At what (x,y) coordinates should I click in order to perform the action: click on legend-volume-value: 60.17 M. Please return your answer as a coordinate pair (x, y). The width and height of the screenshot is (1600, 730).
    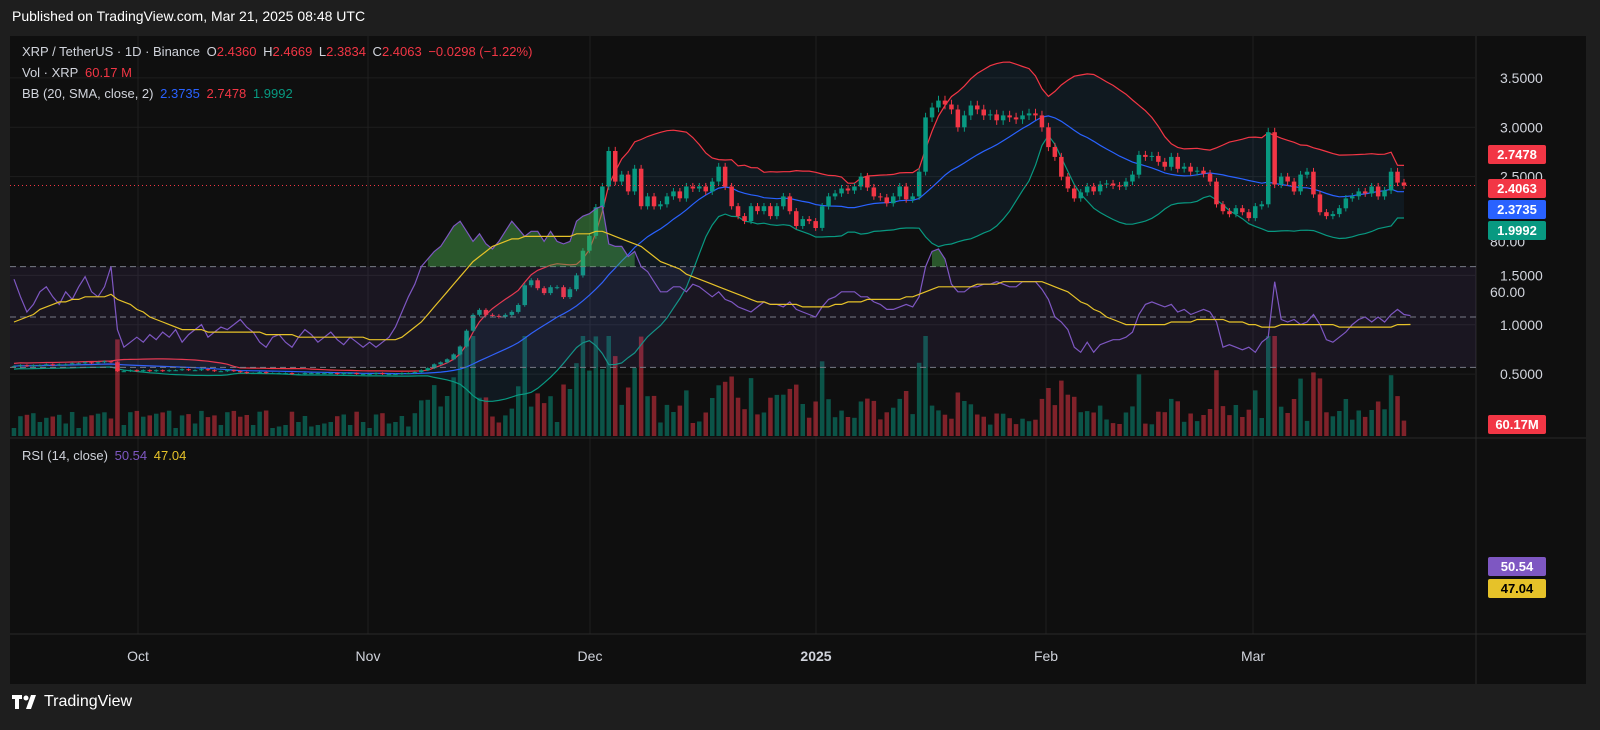
    Looking at the image, I should click on (108, 72).